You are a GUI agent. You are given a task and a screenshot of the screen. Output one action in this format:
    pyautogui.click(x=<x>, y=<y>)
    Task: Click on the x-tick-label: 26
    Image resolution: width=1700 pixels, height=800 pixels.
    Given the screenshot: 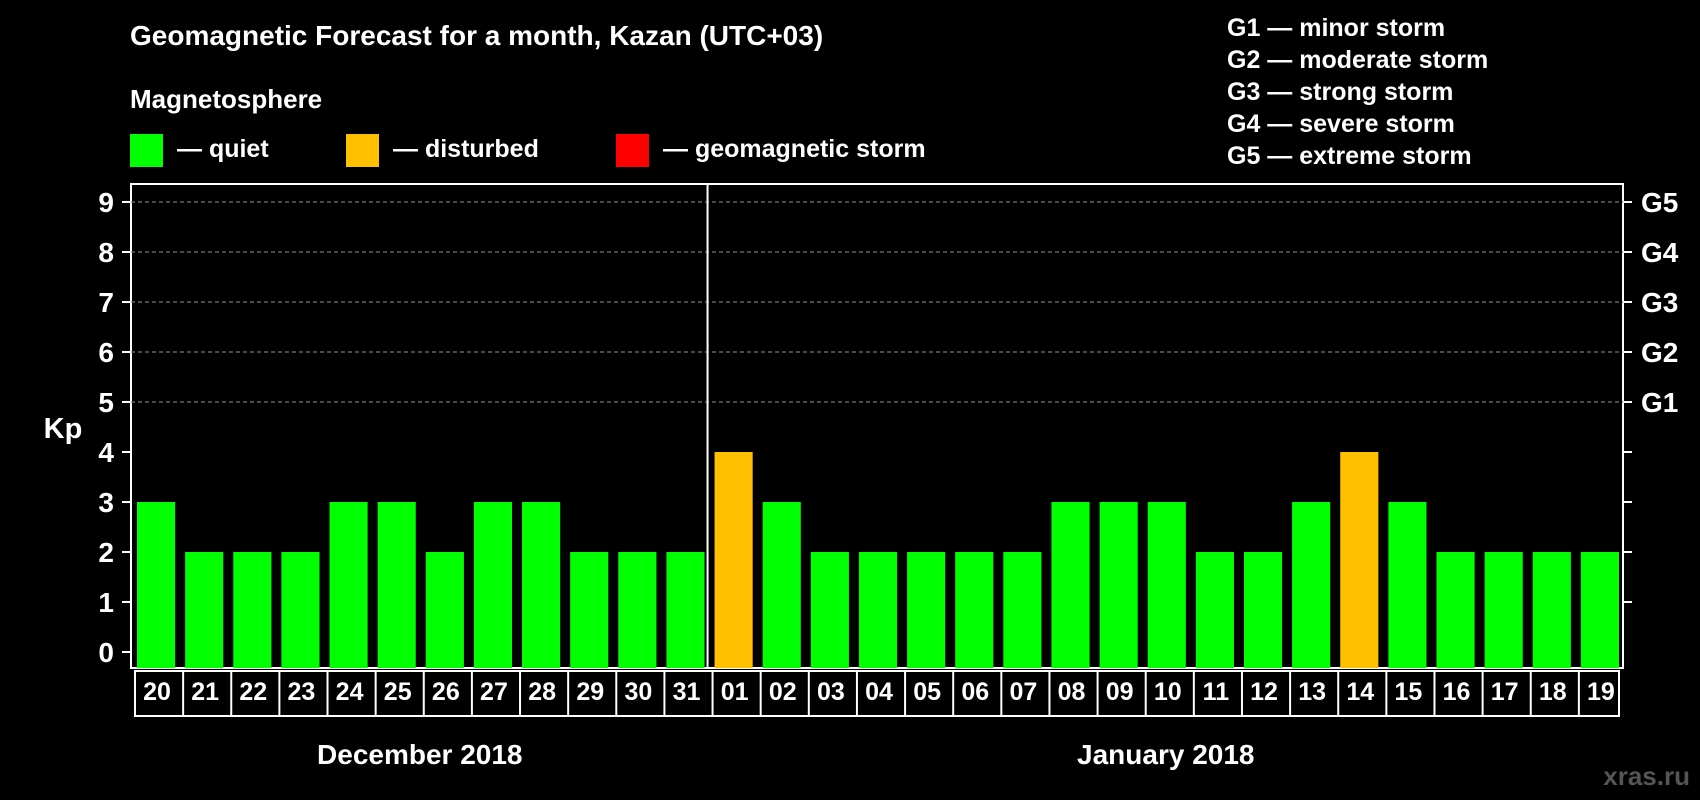 What is the action you would take?
    pyautogui.click(x=446, y=692)
    